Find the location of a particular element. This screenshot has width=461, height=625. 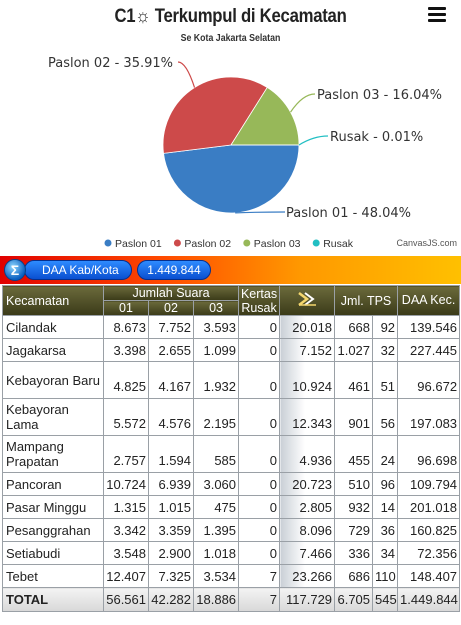

header-kertas-rusak: Kertas Rusak is located at coordinates (259, 300).